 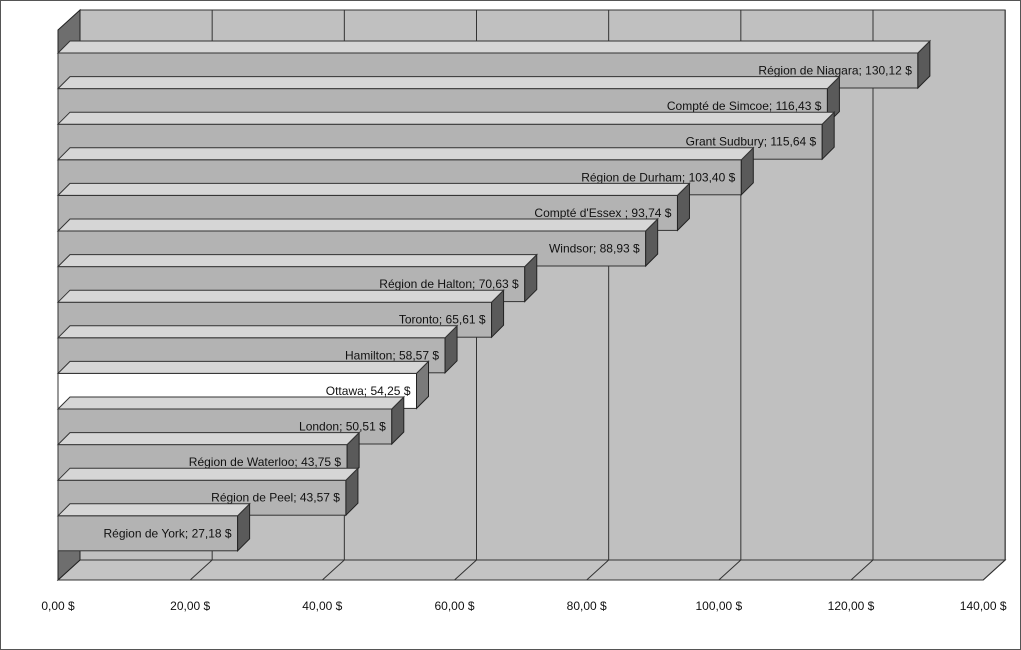 What do you see at coordinates (342, 427) in the screenshot?
I see `bar-data-label: London; 50,51 $` at bounding box center [342, 427].